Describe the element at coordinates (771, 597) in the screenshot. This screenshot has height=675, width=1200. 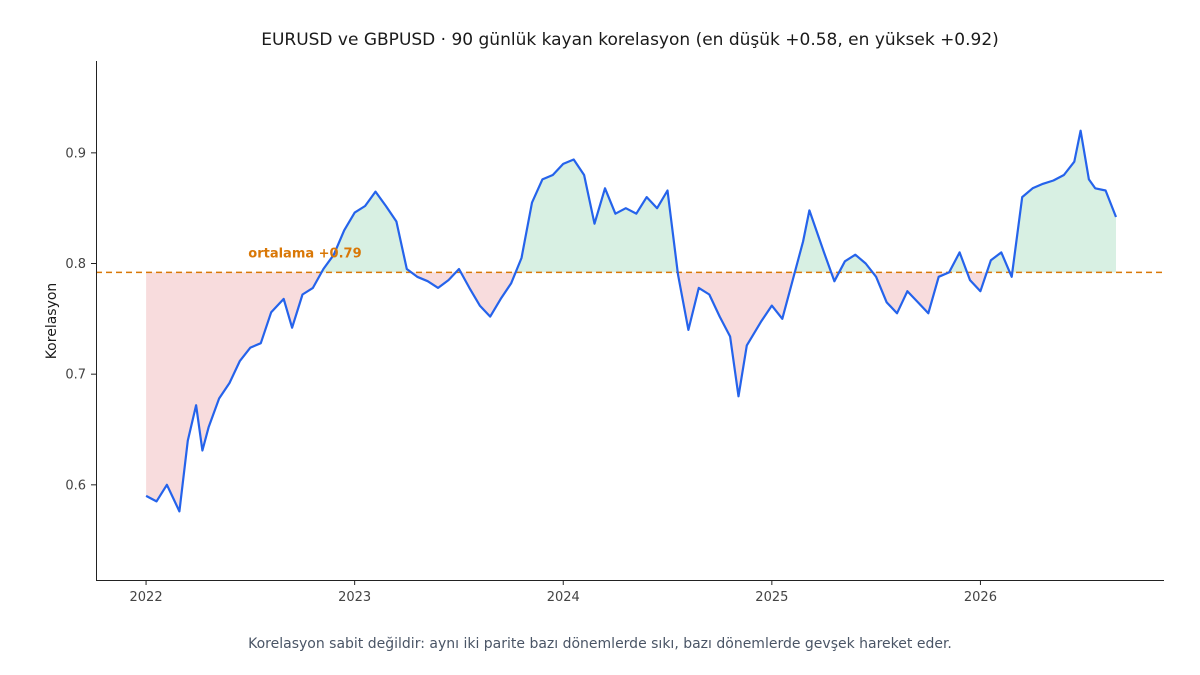
I see `x-tick-label: 2025` at that location.